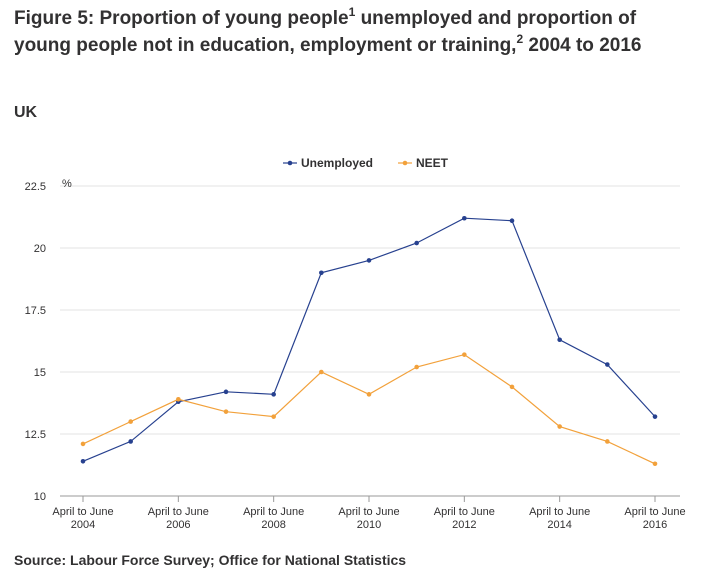  I want to click on y-tick-label: 10, so click(40, 497).